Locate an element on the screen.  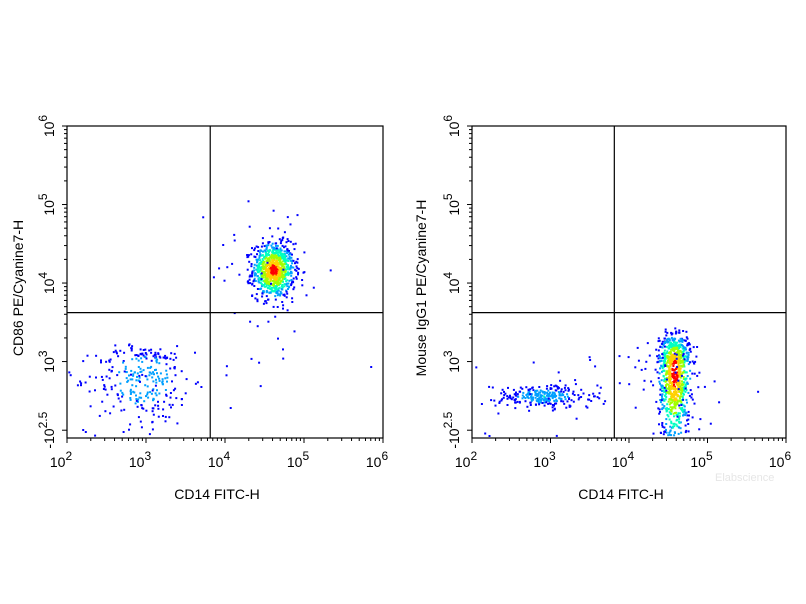
y-tick-label: 10⁵ is located at coordinates (46, 204).